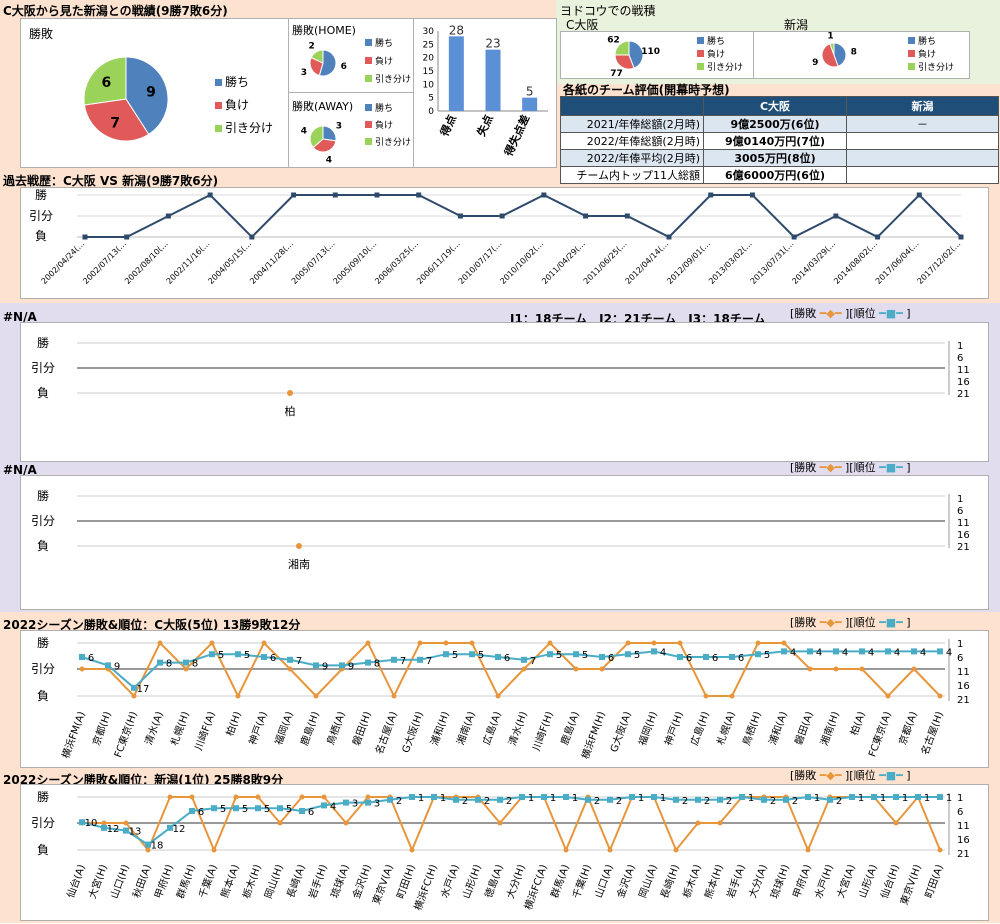 Image resolution: width=1000 pixels, height=924 pixels. I want to click on yodoko-team-a: C大阪, so click(582, 25).